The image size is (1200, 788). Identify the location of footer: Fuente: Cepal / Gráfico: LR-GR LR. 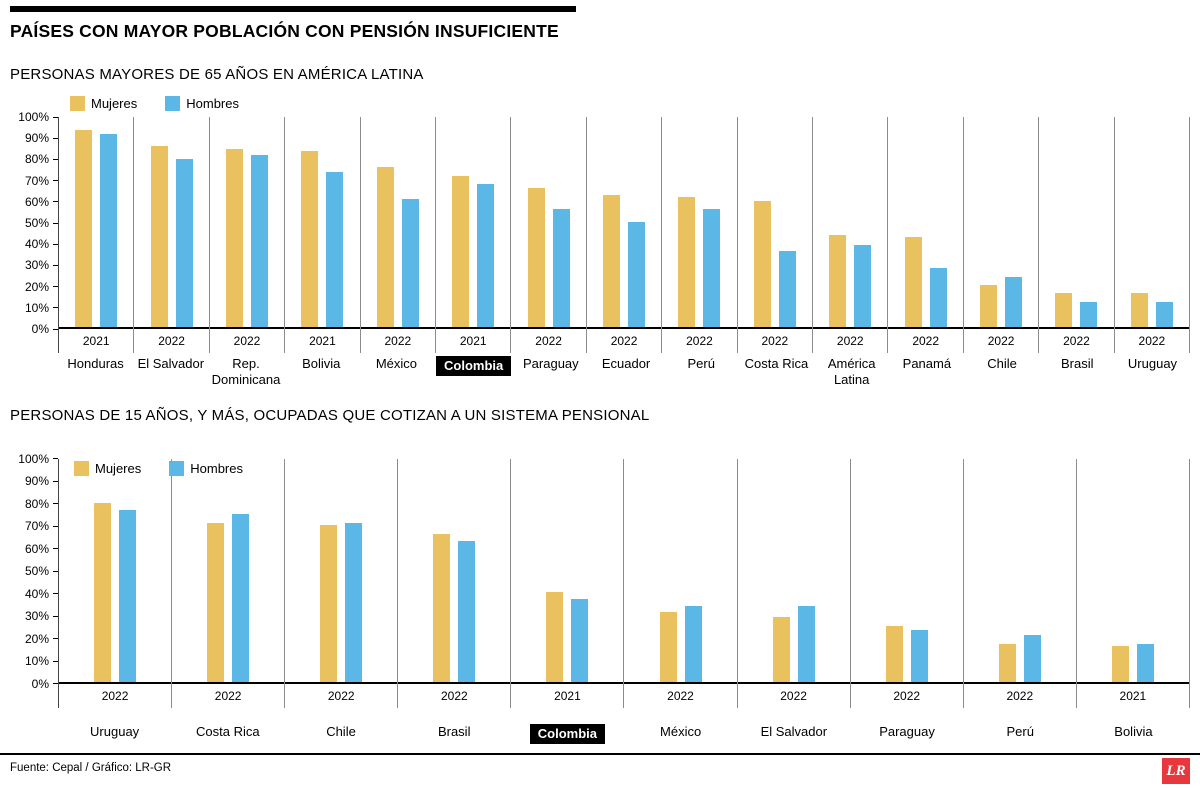
(600, 770).